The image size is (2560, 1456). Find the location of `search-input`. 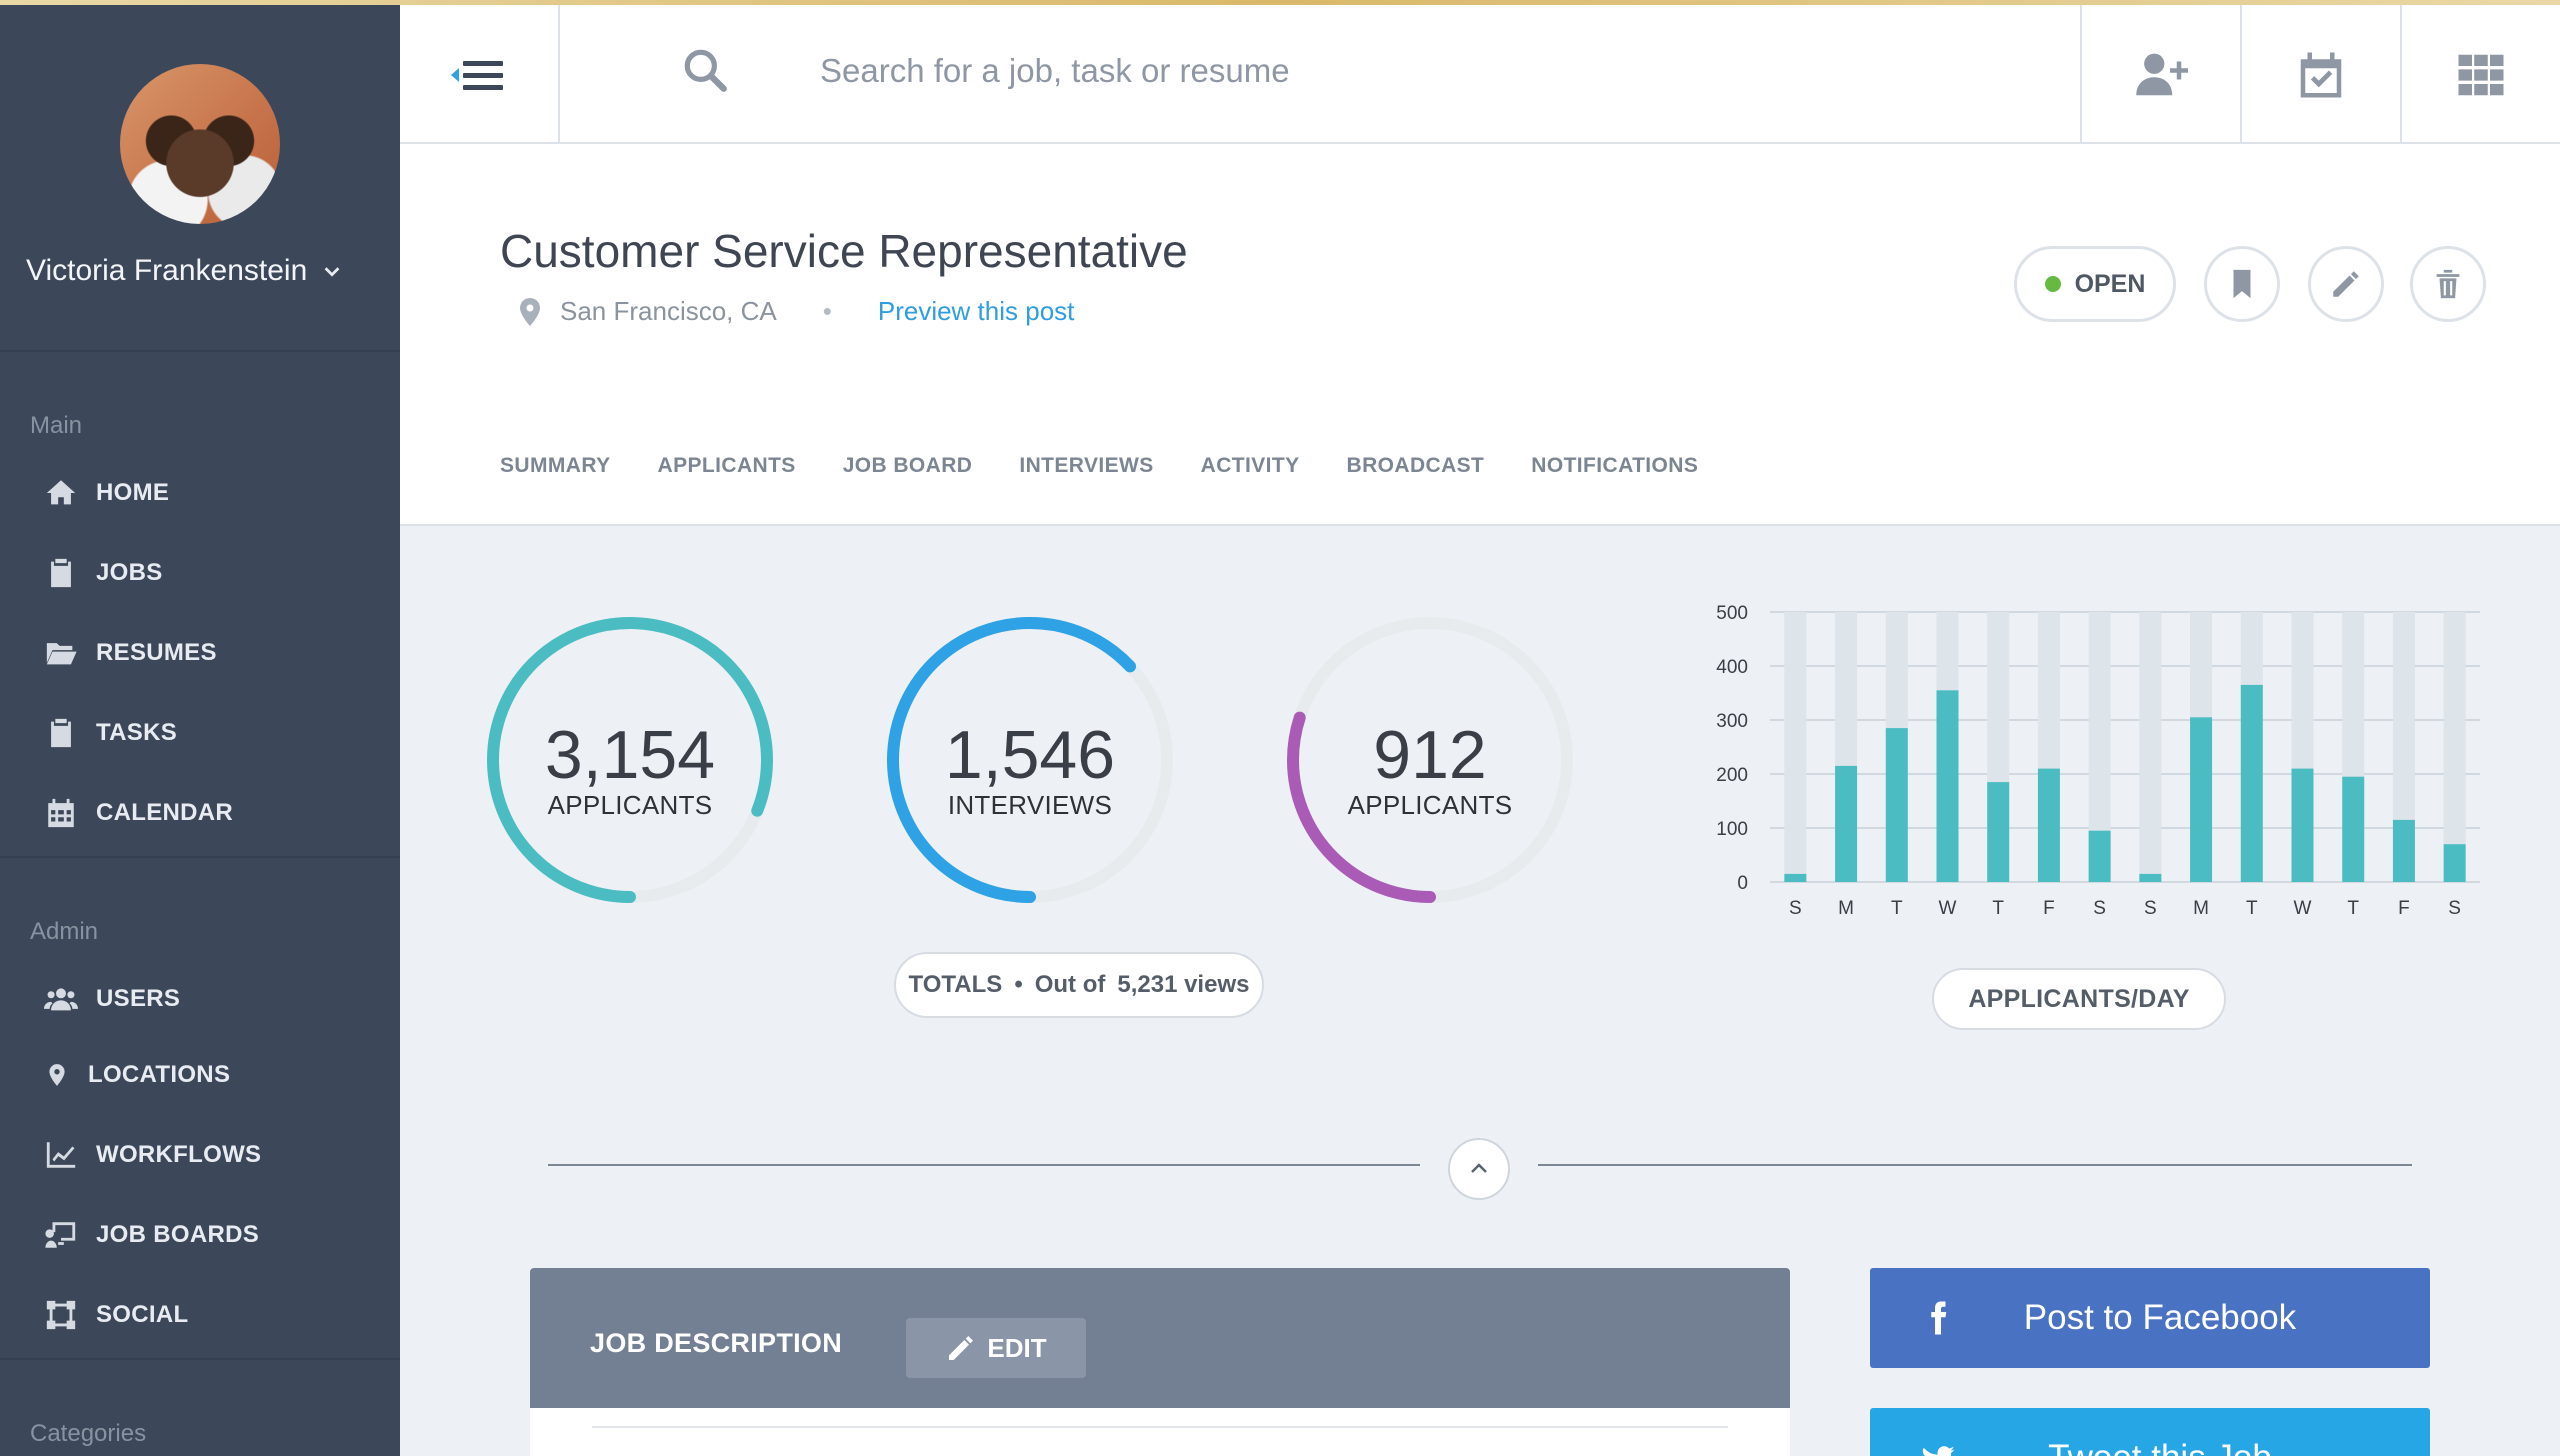

search-input is located at coordinates (1395, 71).